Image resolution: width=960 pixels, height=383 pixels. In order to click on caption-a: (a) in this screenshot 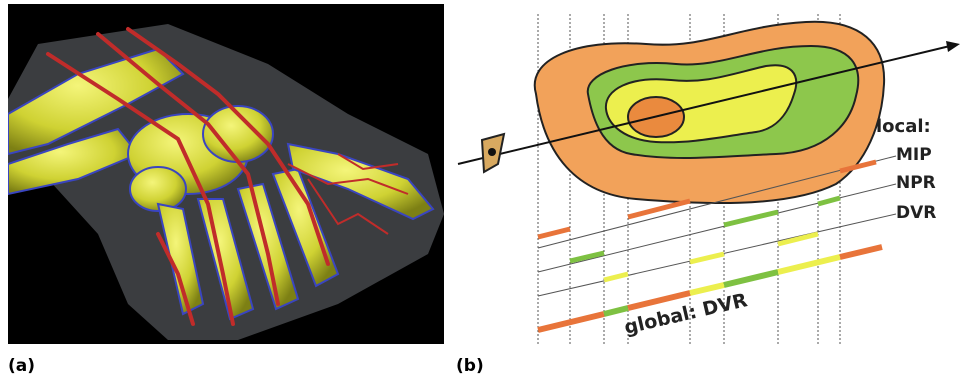, I will do `click(22, 366)`.